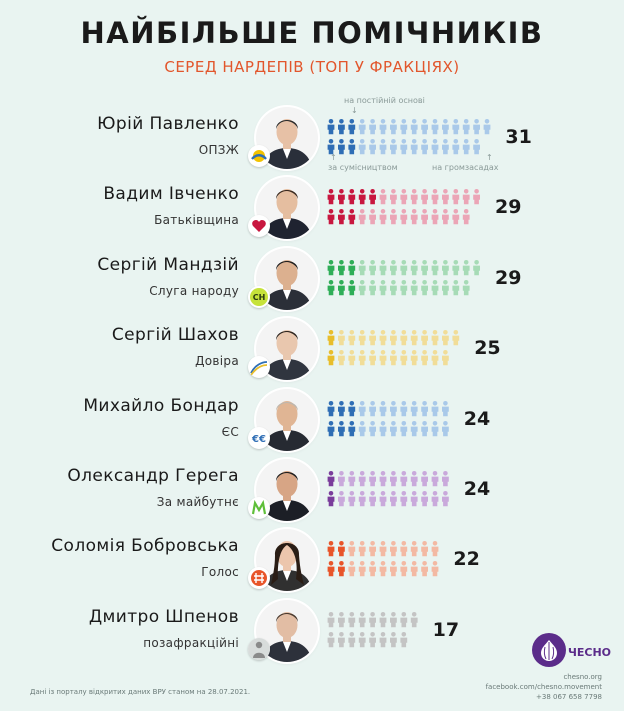  What do you see at coordinates (259, 649) in the screenshot?
I see `person-logo-icon` at bounding box center [259, 649].